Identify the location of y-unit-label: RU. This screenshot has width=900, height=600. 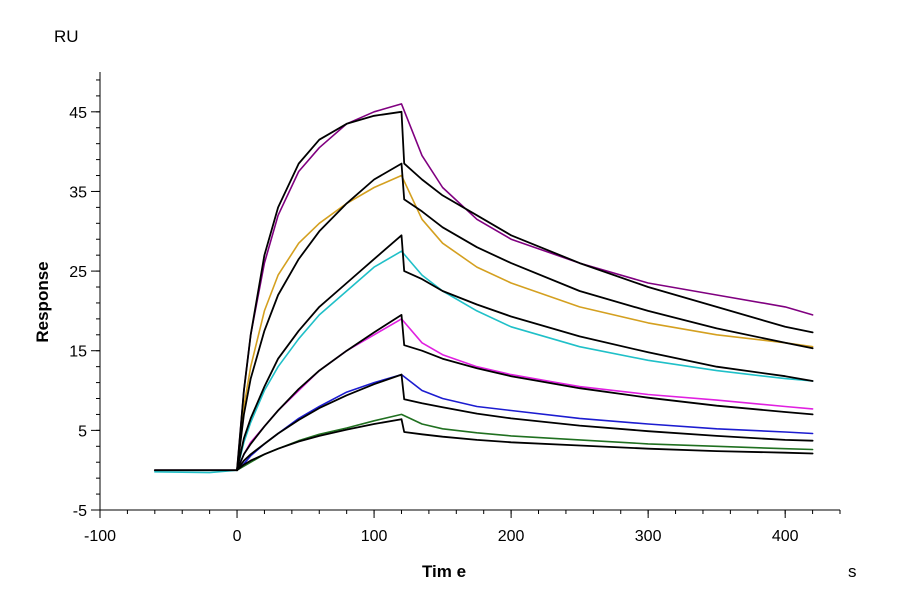
(66, 36).